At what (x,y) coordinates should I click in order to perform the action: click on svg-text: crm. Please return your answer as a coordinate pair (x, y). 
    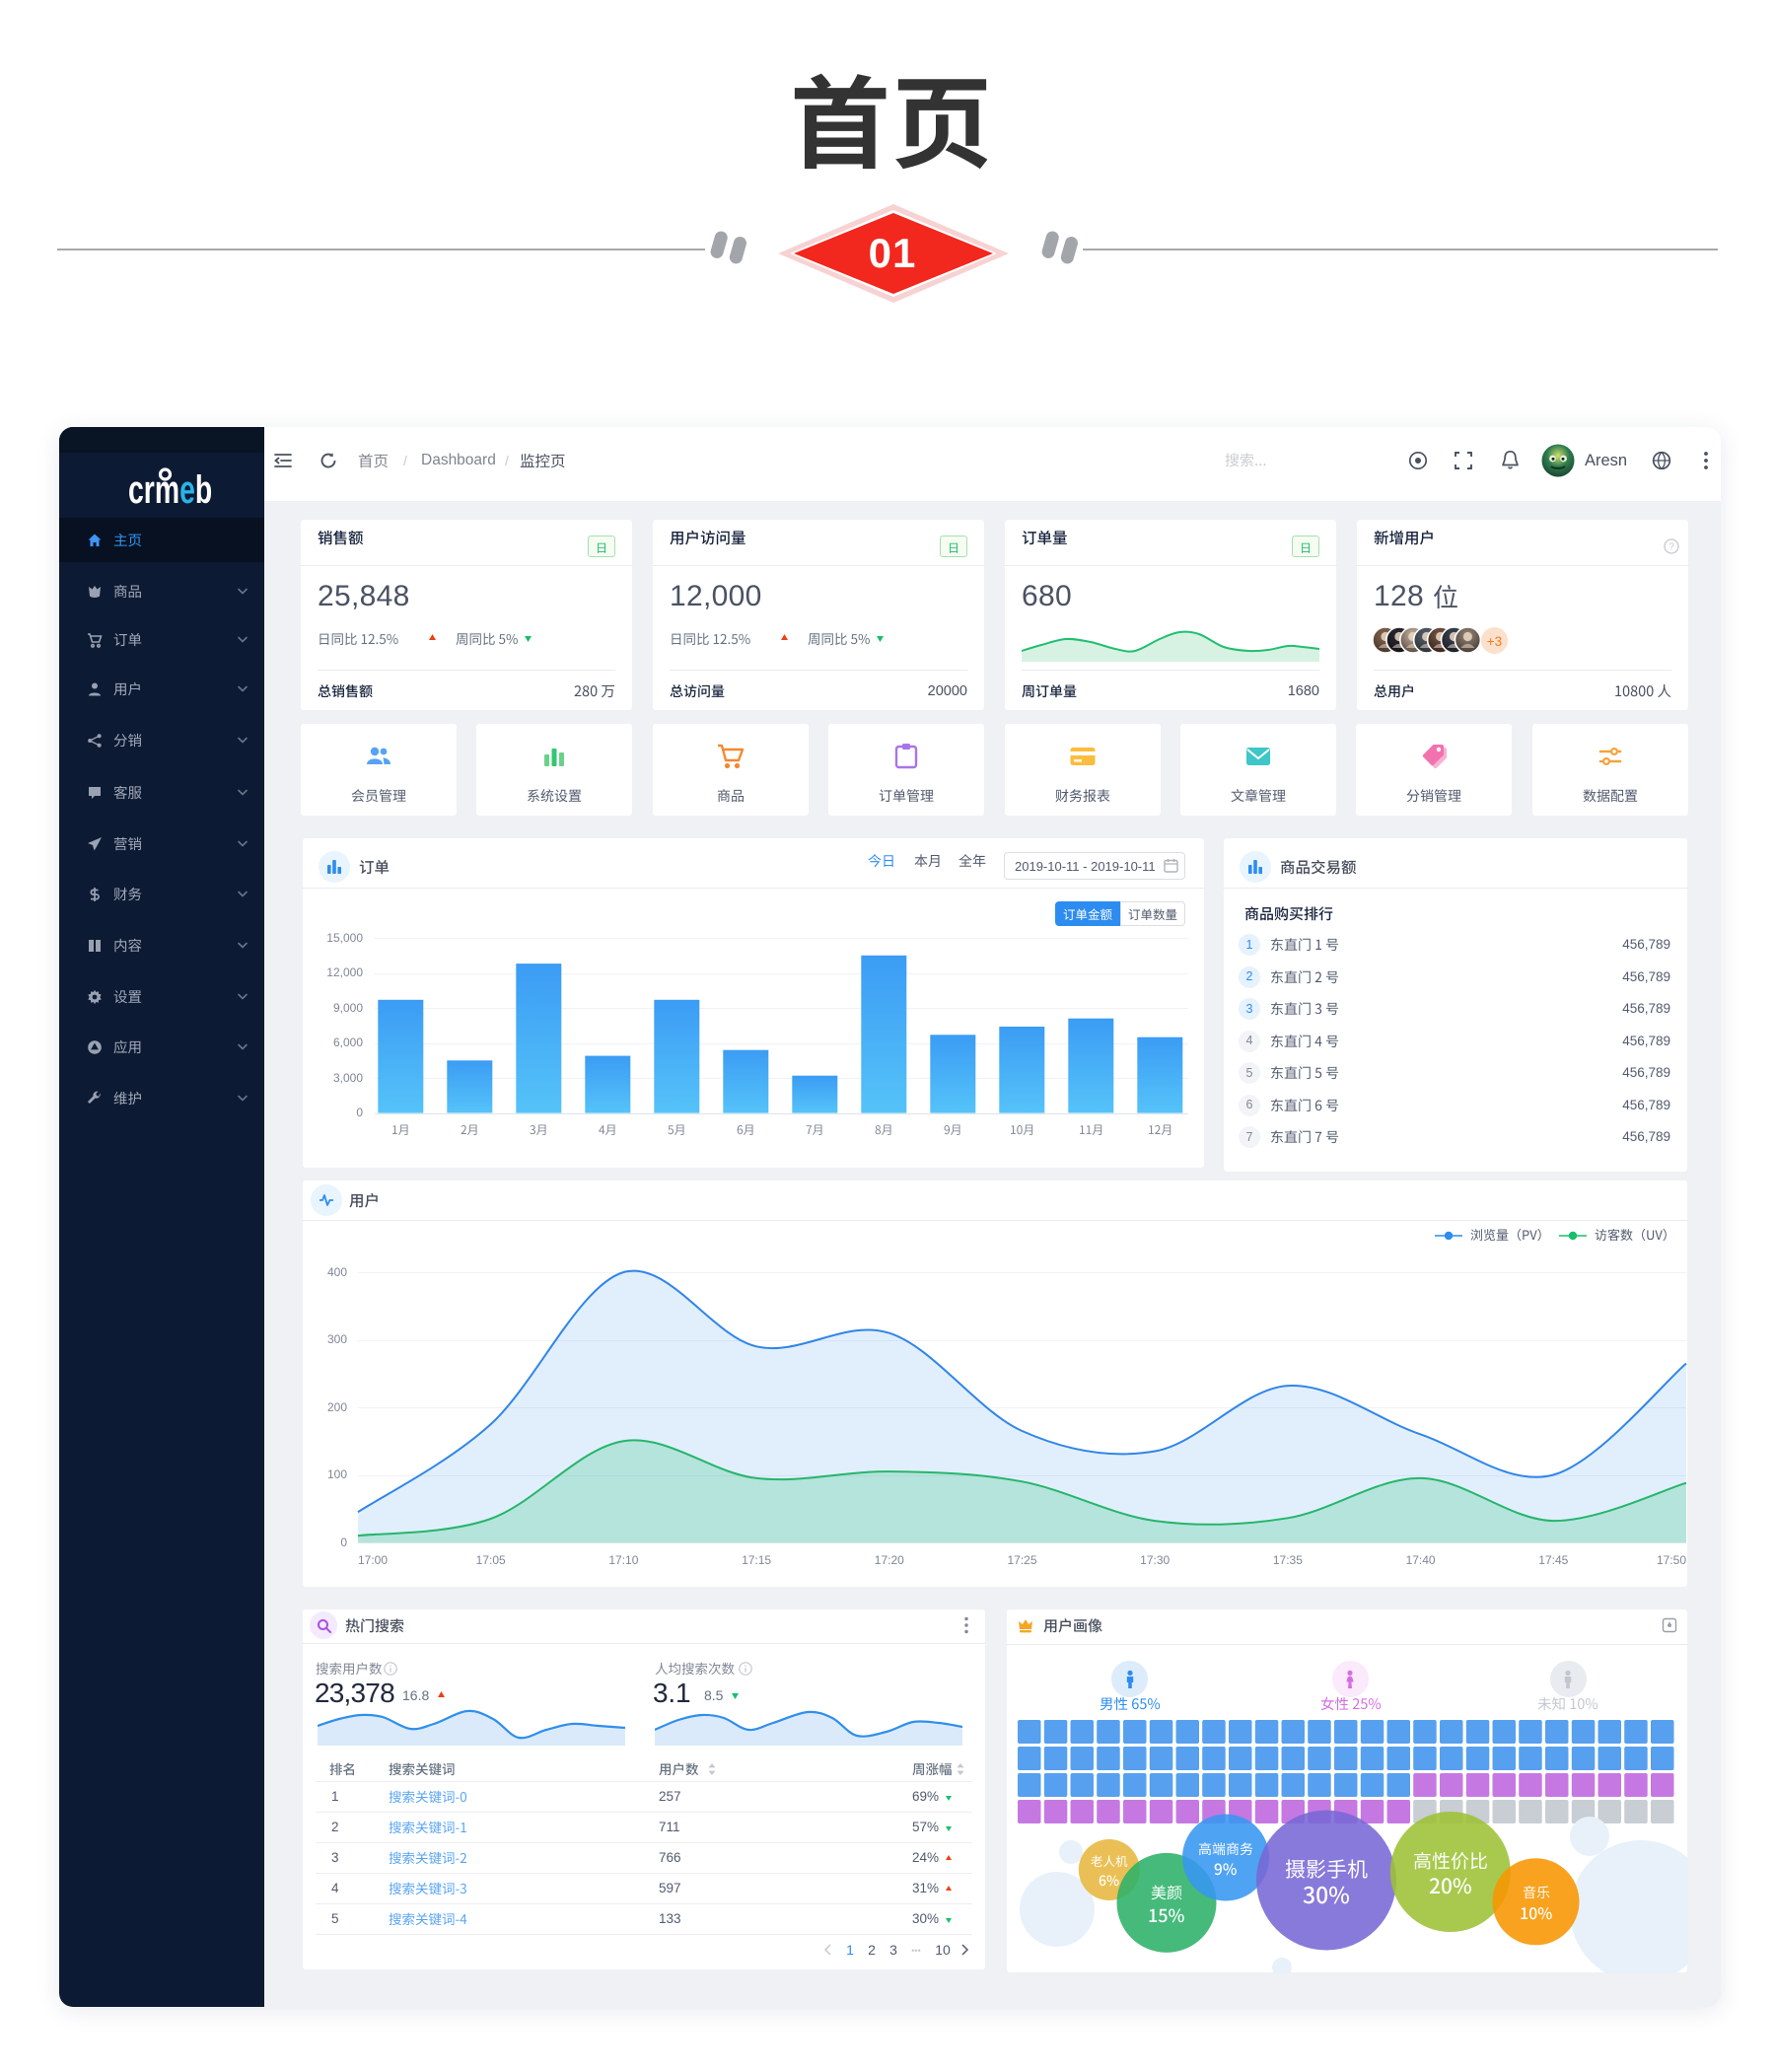
    Looking at the image, I should click on (153, 490).